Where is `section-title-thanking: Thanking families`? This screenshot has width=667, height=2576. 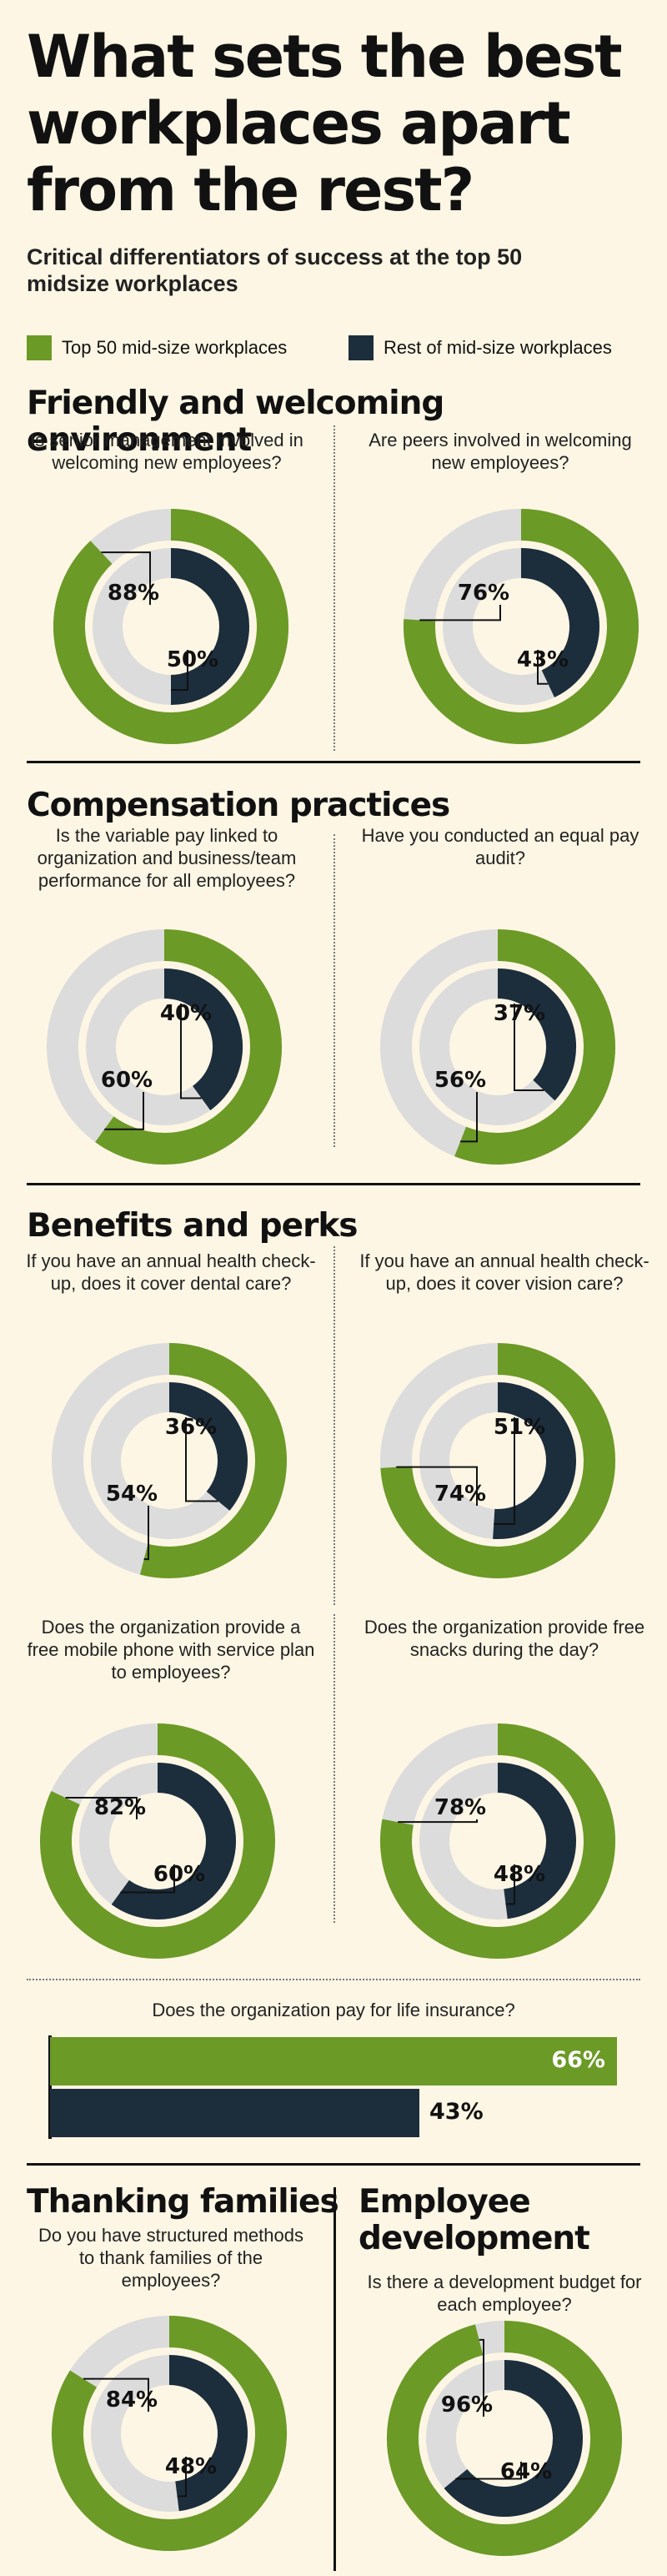 section-title-thanking: Thanking families is located at coordinates (183, 2202).